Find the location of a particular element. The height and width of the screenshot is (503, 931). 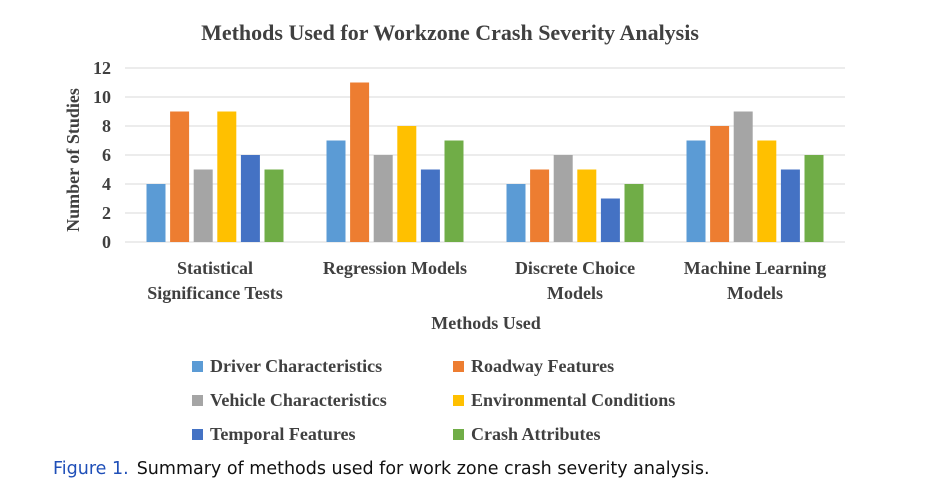

x-tick-label: Statistical is located at coordinates (215, 268).